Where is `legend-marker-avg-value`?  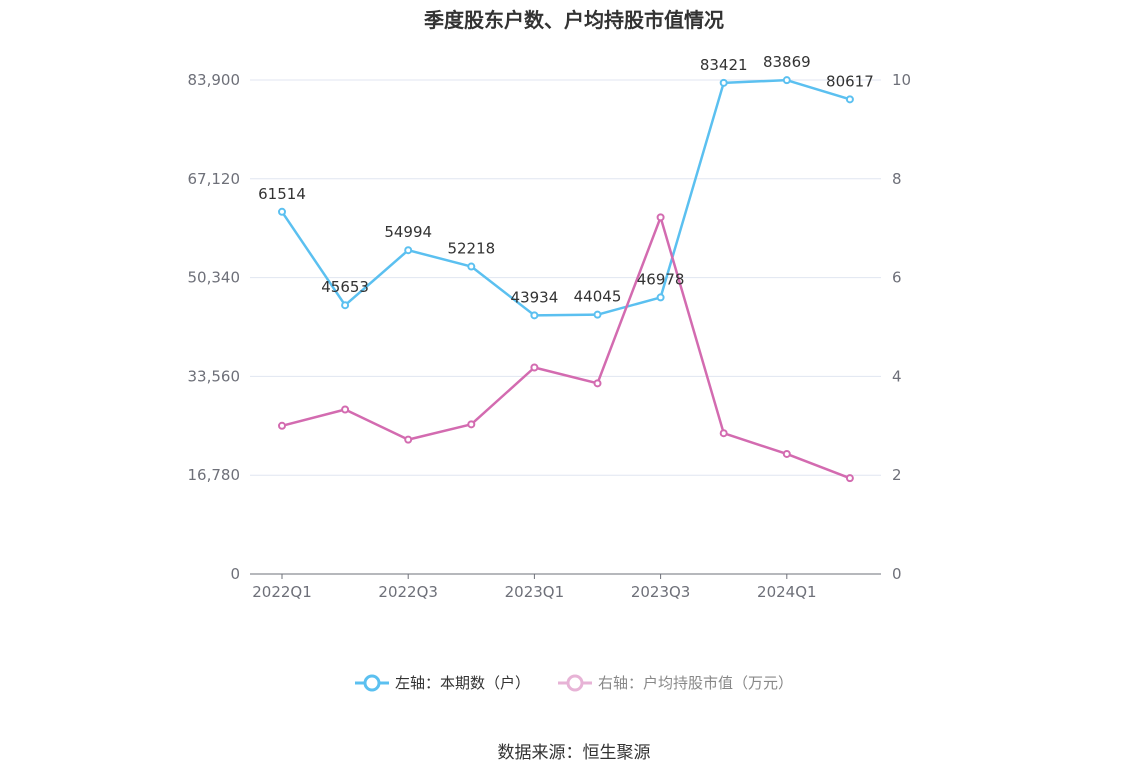 legend-marker-avg-value is located at coordinates (575, 682).